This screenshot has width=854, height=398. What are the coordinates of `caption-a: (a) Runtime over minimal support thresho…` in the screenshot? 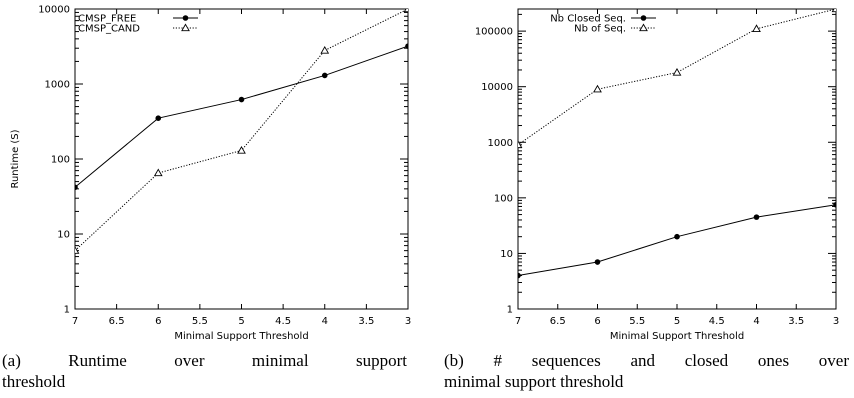 It's located at (204, 371).